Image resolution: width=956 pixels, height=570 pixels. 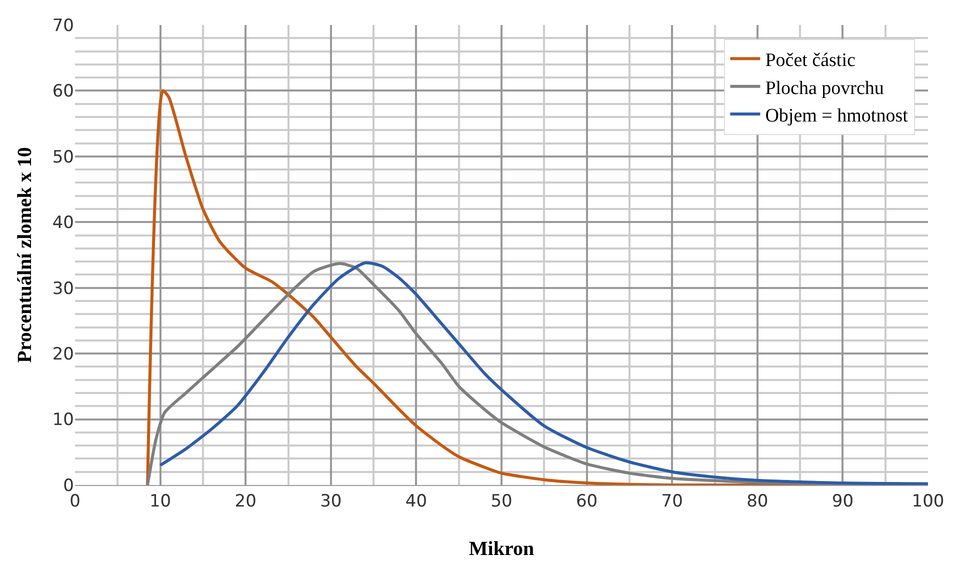 What do you see at coordinates (63, 157) in the screenshot?
I see `y-tick-label: 50` at bounding box center [63, 157].